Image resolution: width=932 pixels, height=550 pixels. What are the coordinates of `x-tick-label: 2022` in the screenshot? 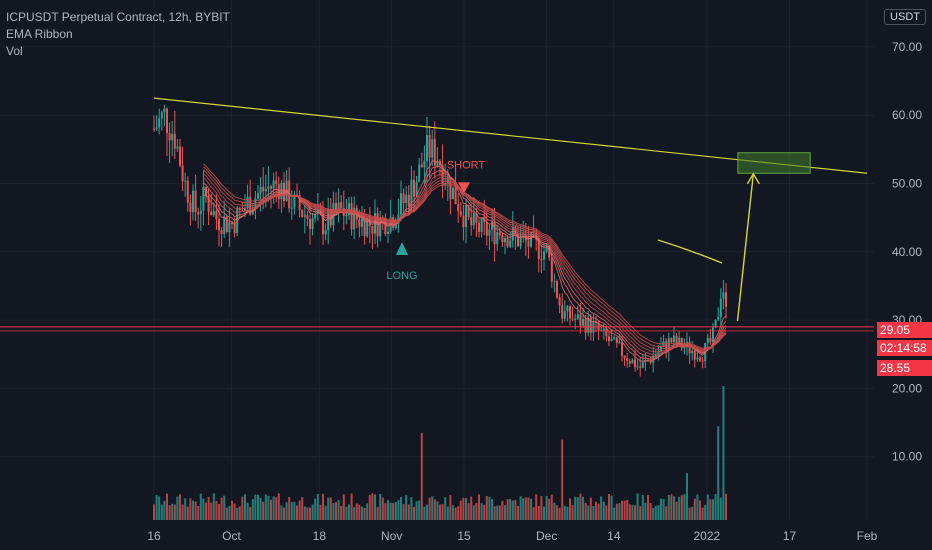 It's located at (706, 536).